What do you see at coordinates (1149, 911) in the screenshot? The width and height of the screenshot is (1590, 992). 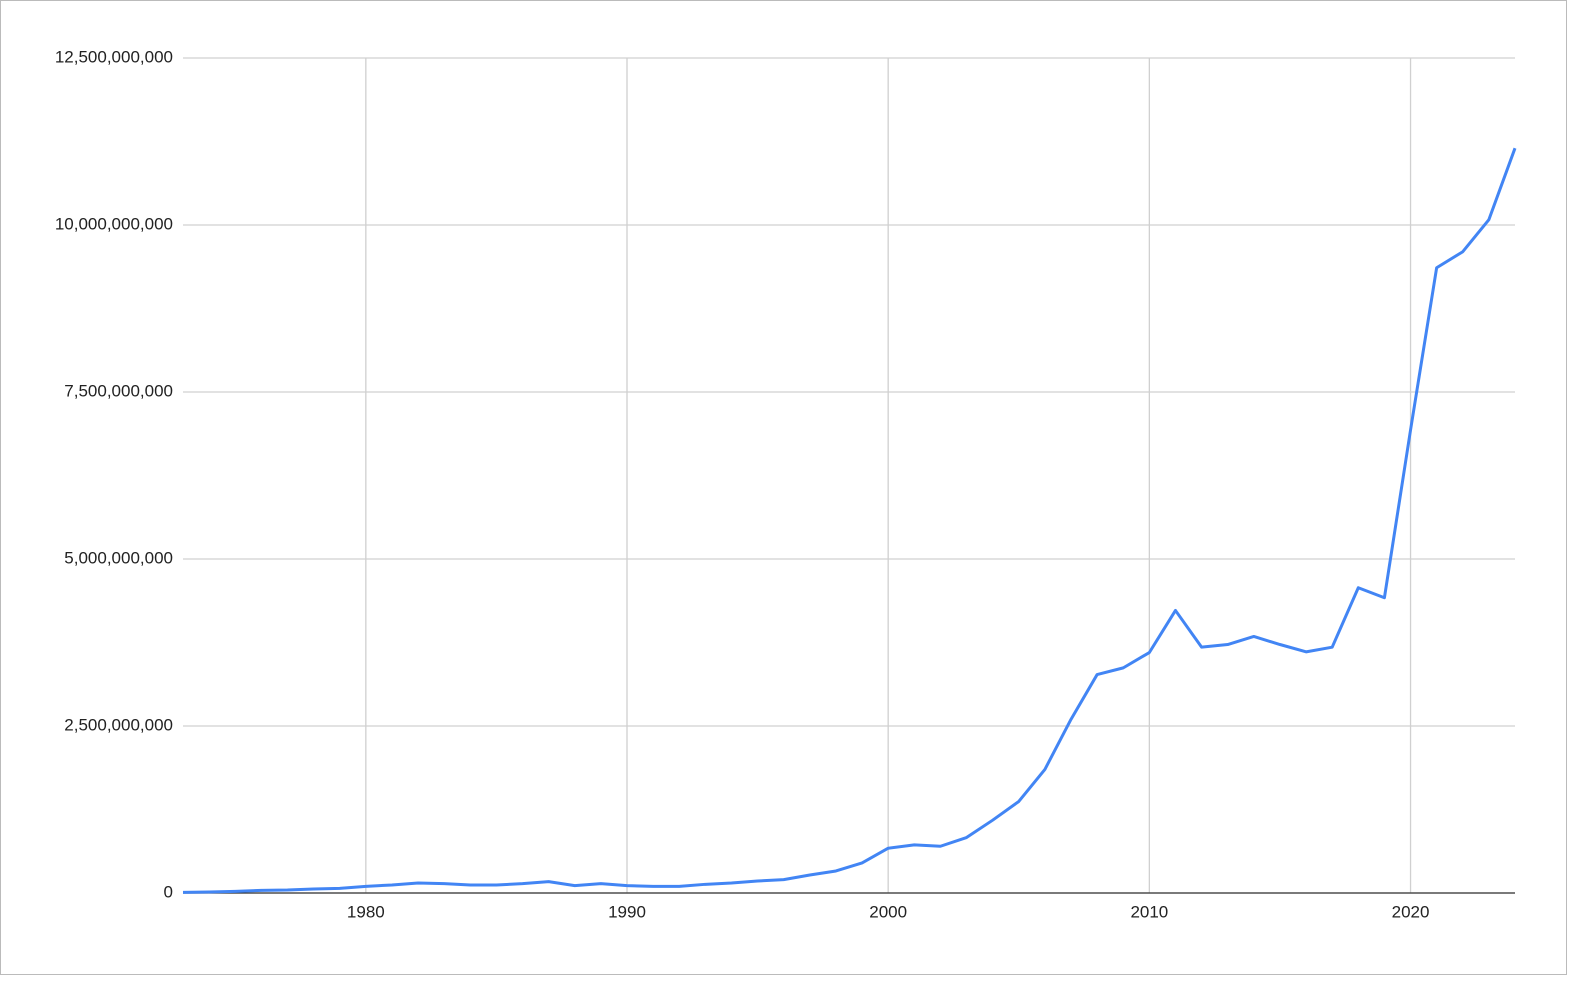 I see `x-tick-label: 2010` at bounding box center [1149, 911].